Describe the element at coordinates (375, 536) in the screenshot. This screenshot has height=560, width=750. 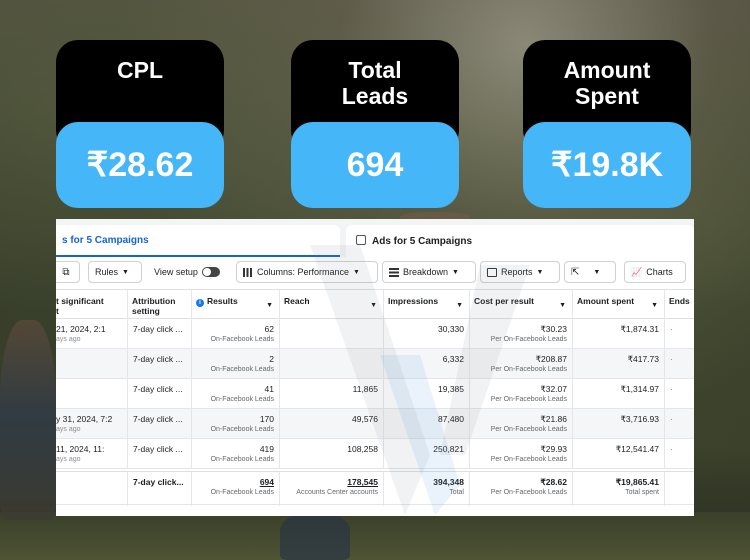
I see `background-grass` at that location.